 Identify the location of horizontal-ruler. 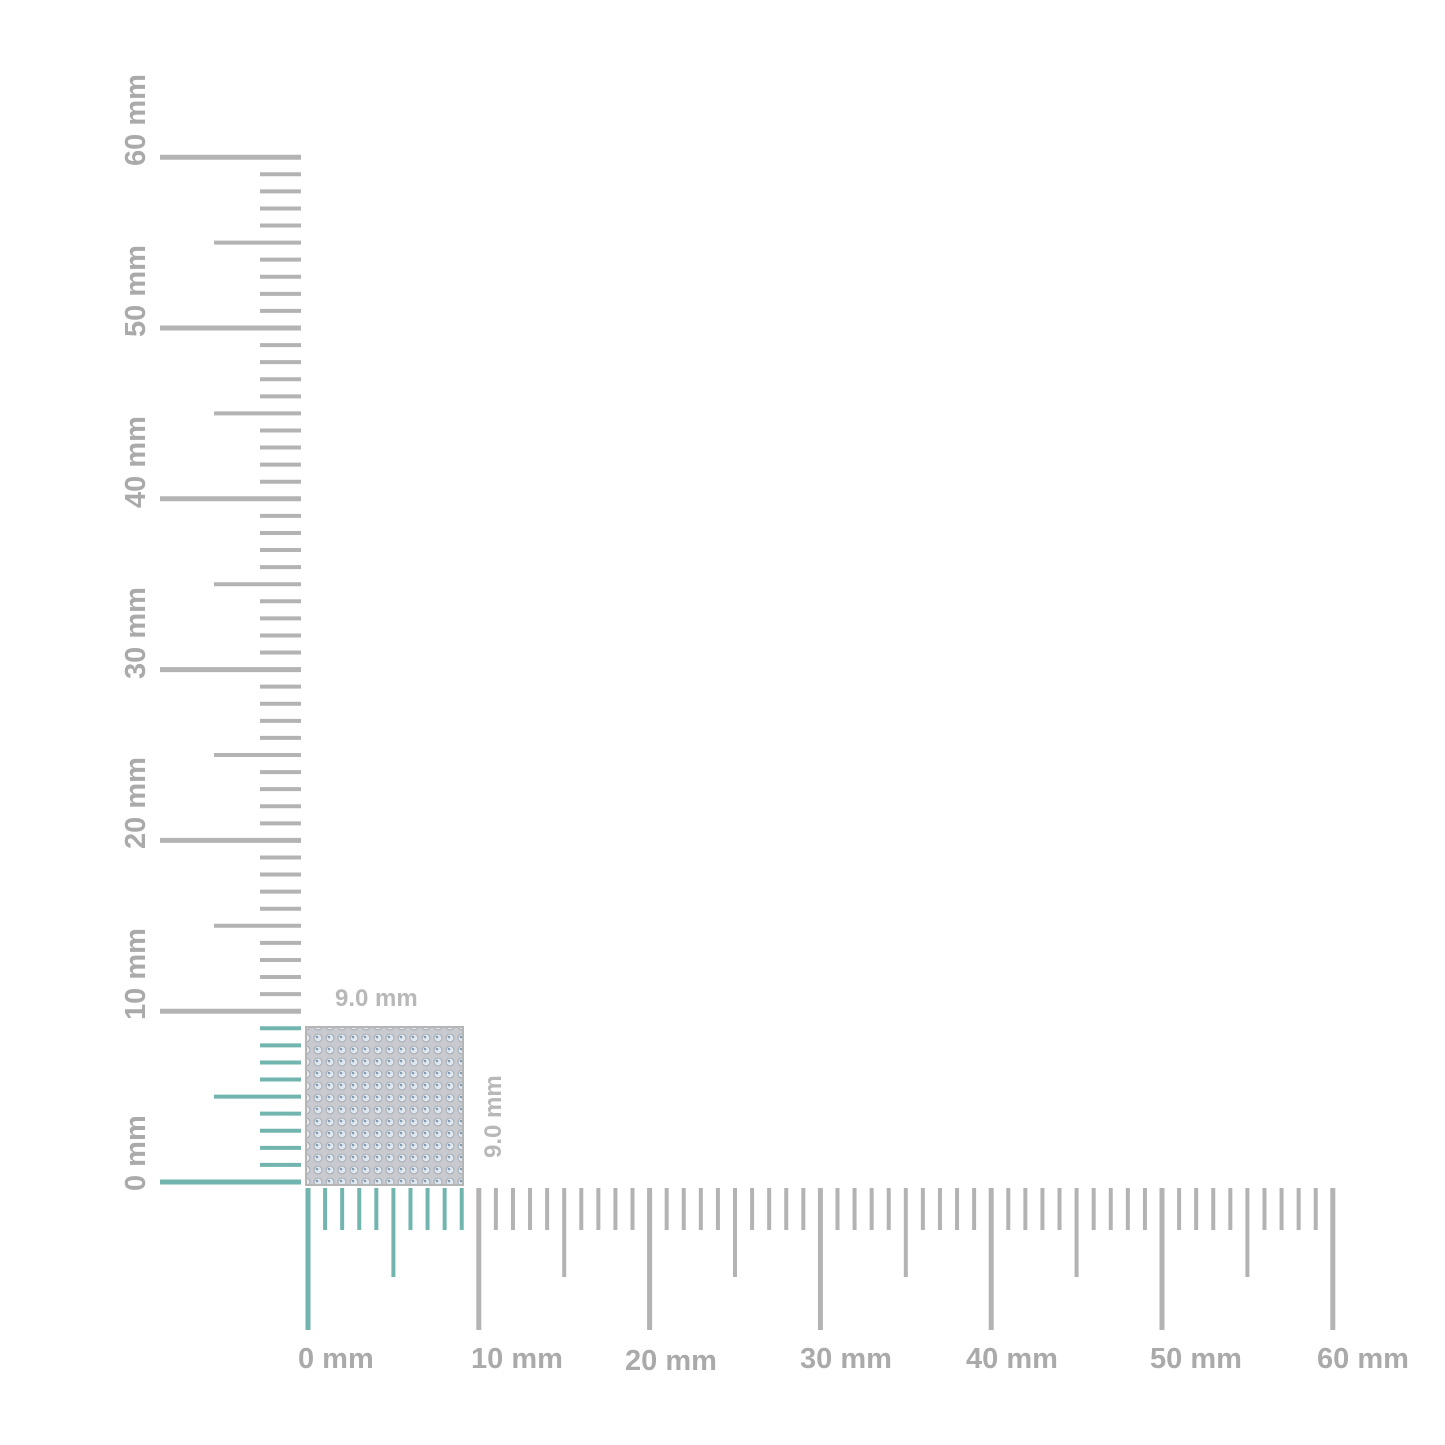
(820, 1259).